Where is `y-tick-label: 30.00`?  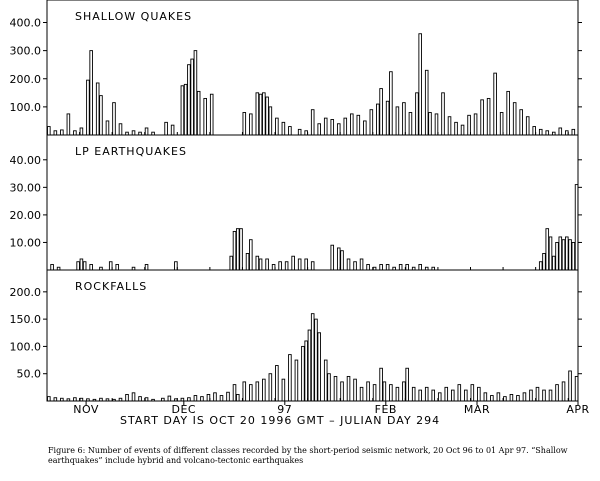
y-tick-label: 30.00 is located at coordinates (26, 187).